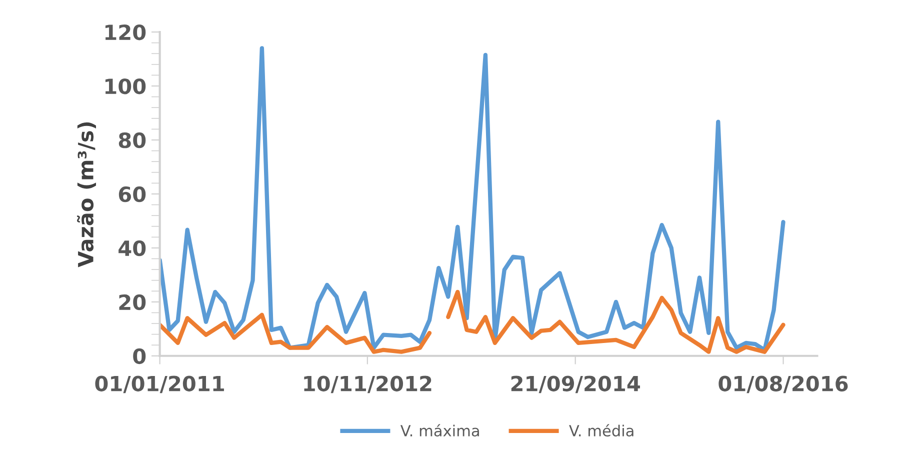 The image size is (908, 464). I want to click on y-tick-label: 100, so click(125, 86).